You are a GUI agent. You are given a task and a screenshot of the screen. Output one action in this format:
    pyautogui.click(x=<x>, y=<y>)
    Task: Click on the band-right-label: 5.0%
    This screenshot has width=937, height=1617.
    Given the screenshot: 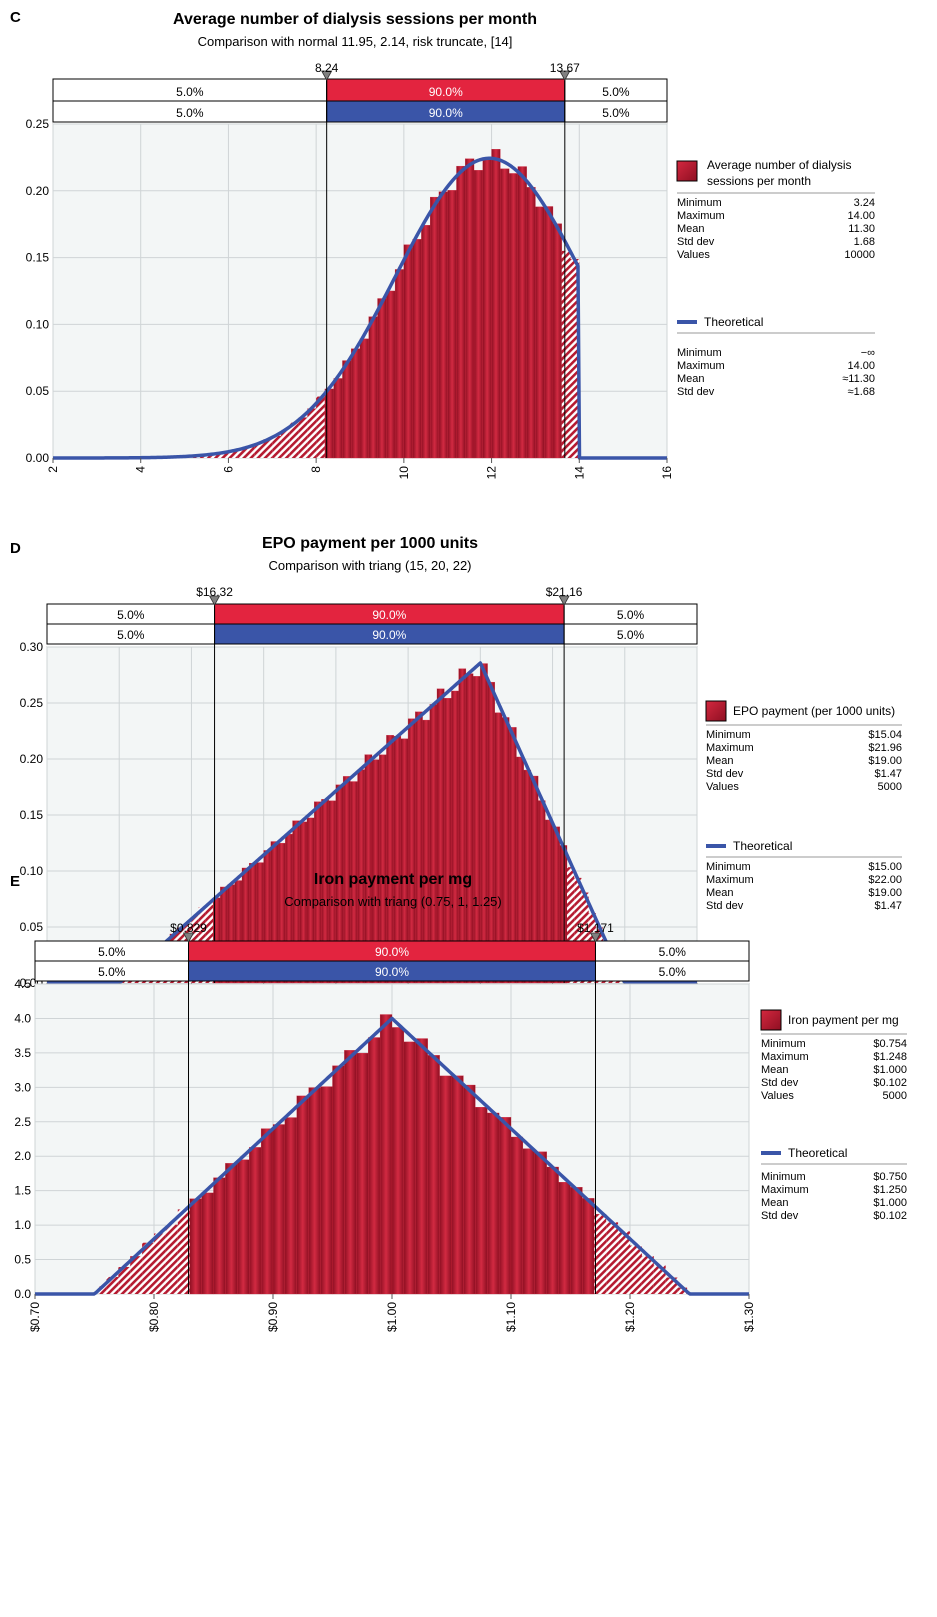 What is the action you would take?
    pyautogui.click(x=631, y=615)
    